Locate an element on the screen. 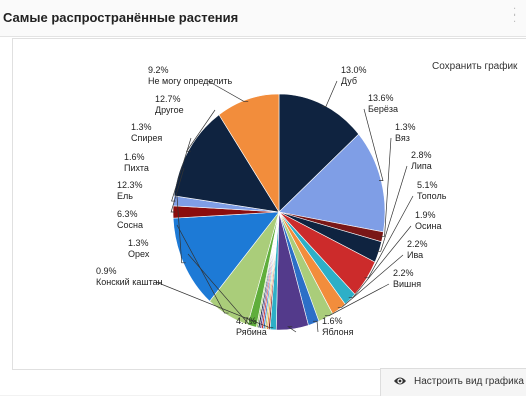 The image size is (526, 396). slice-12-percent-label: 1.3% is located at coordinates (138, 243).